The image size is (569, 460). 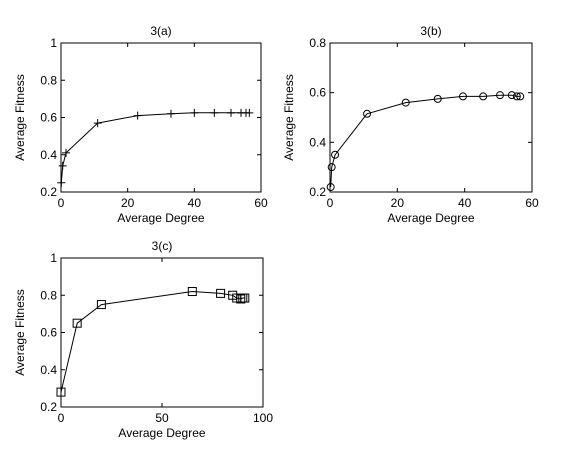 I want to click on x-tick-label: 50, so click(x=162, y=418).